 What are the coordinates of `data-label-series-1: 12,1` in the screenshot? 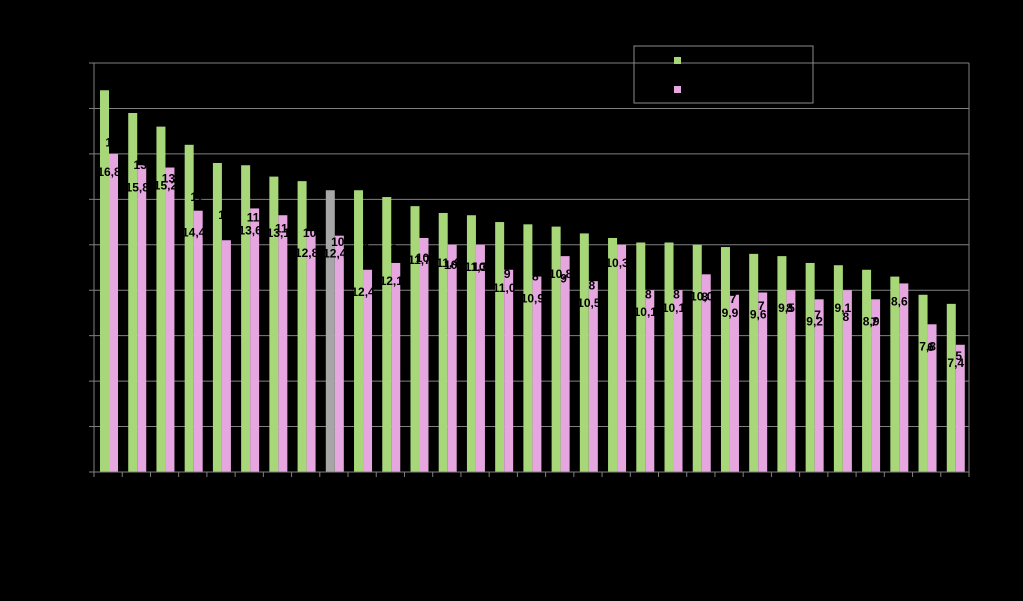 It's located at (392, 281).